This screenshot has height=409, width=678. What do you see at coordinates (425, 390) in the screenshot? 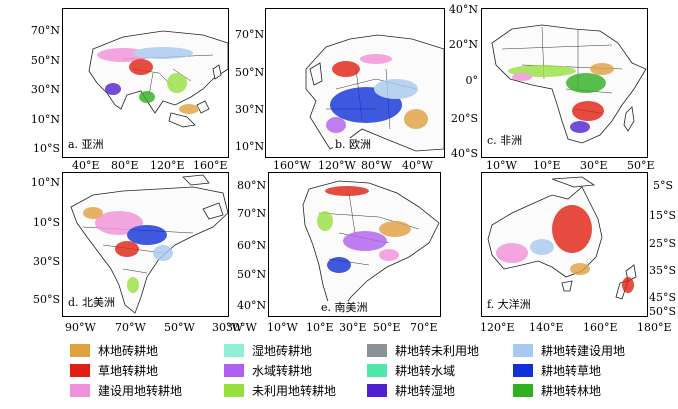
I see `legend-label: 耕地转湿地` at bounding box center [425, 390].